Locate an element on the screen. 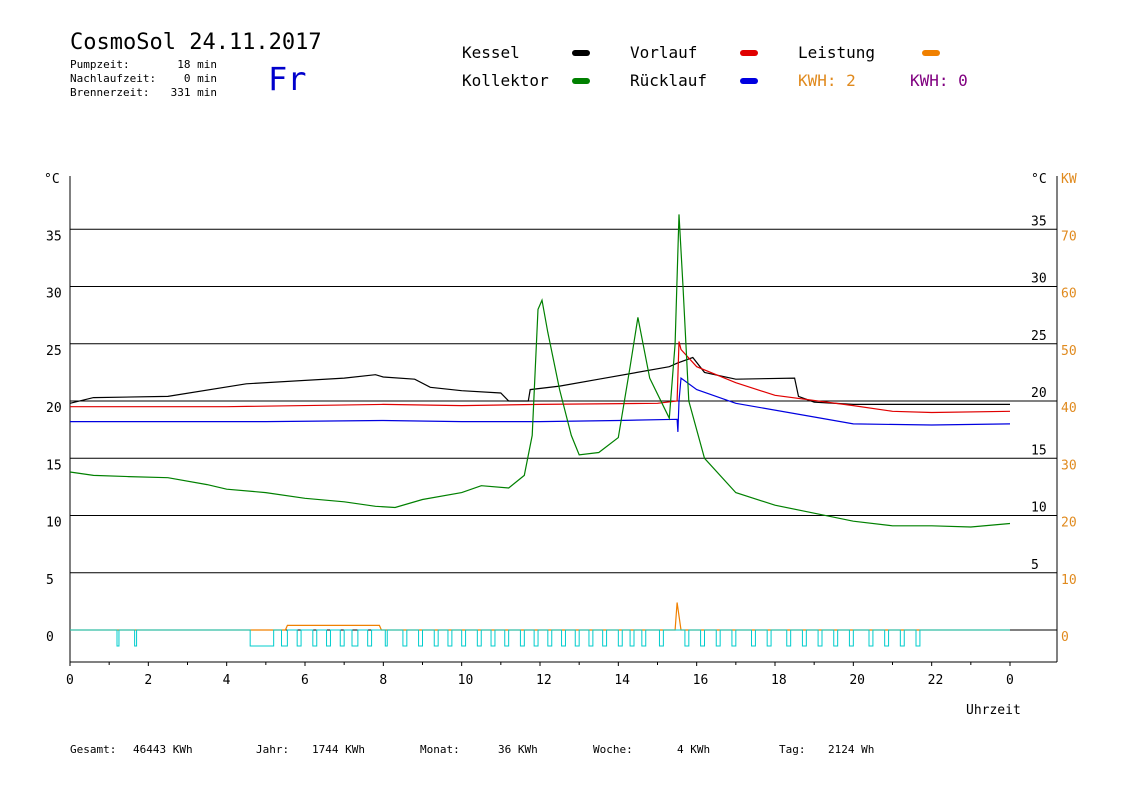 This screenshot has width=1148, height=812. series-line-vorlauf is located at coordinates (540, 377).